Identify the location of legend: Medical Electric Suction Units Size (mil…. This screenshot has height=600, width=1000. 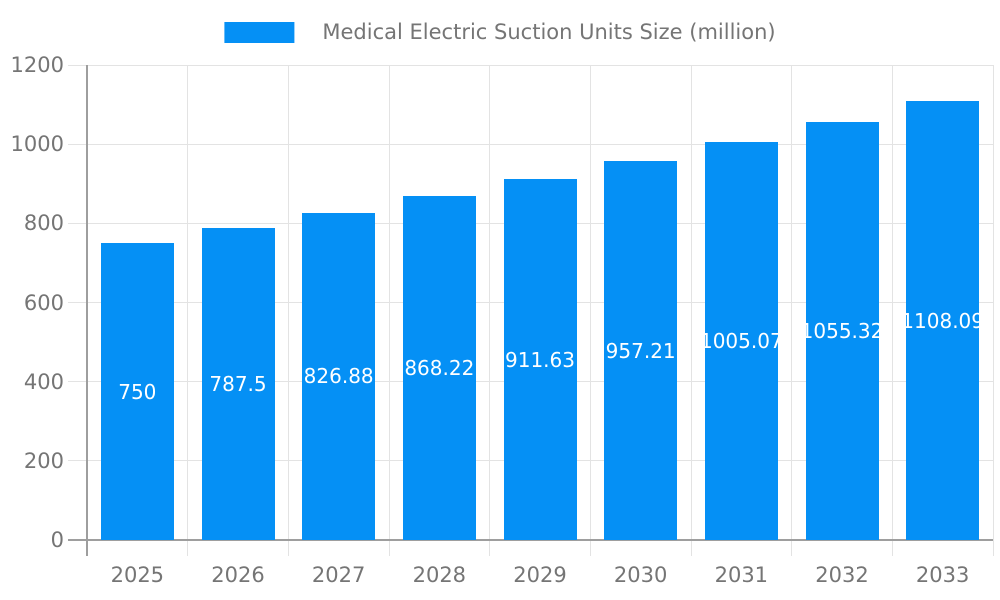
(500, 32).